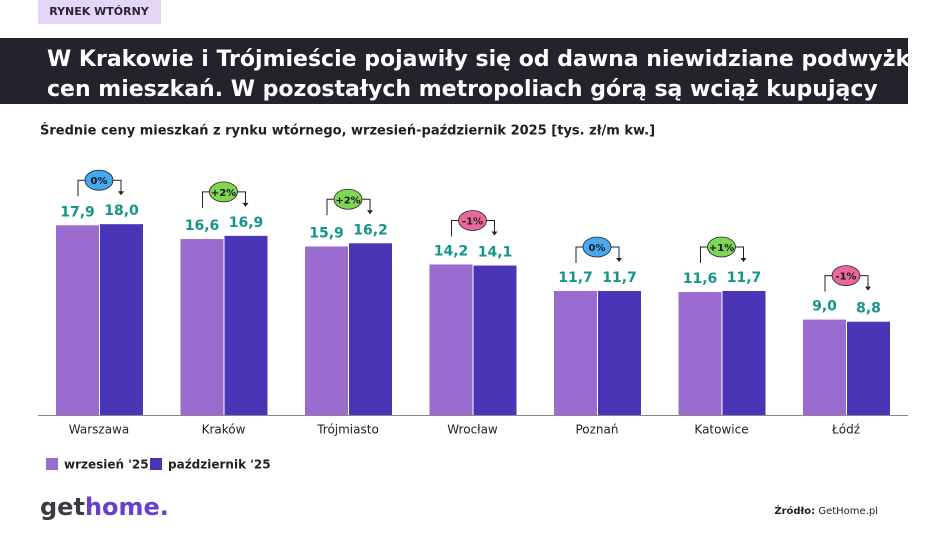 Image resolution: width=948 pixels, height=533 pixels. Describe the element at coordinates (845, 430) in the screenshot. I see `x-tick-label: Łódź` at that location.